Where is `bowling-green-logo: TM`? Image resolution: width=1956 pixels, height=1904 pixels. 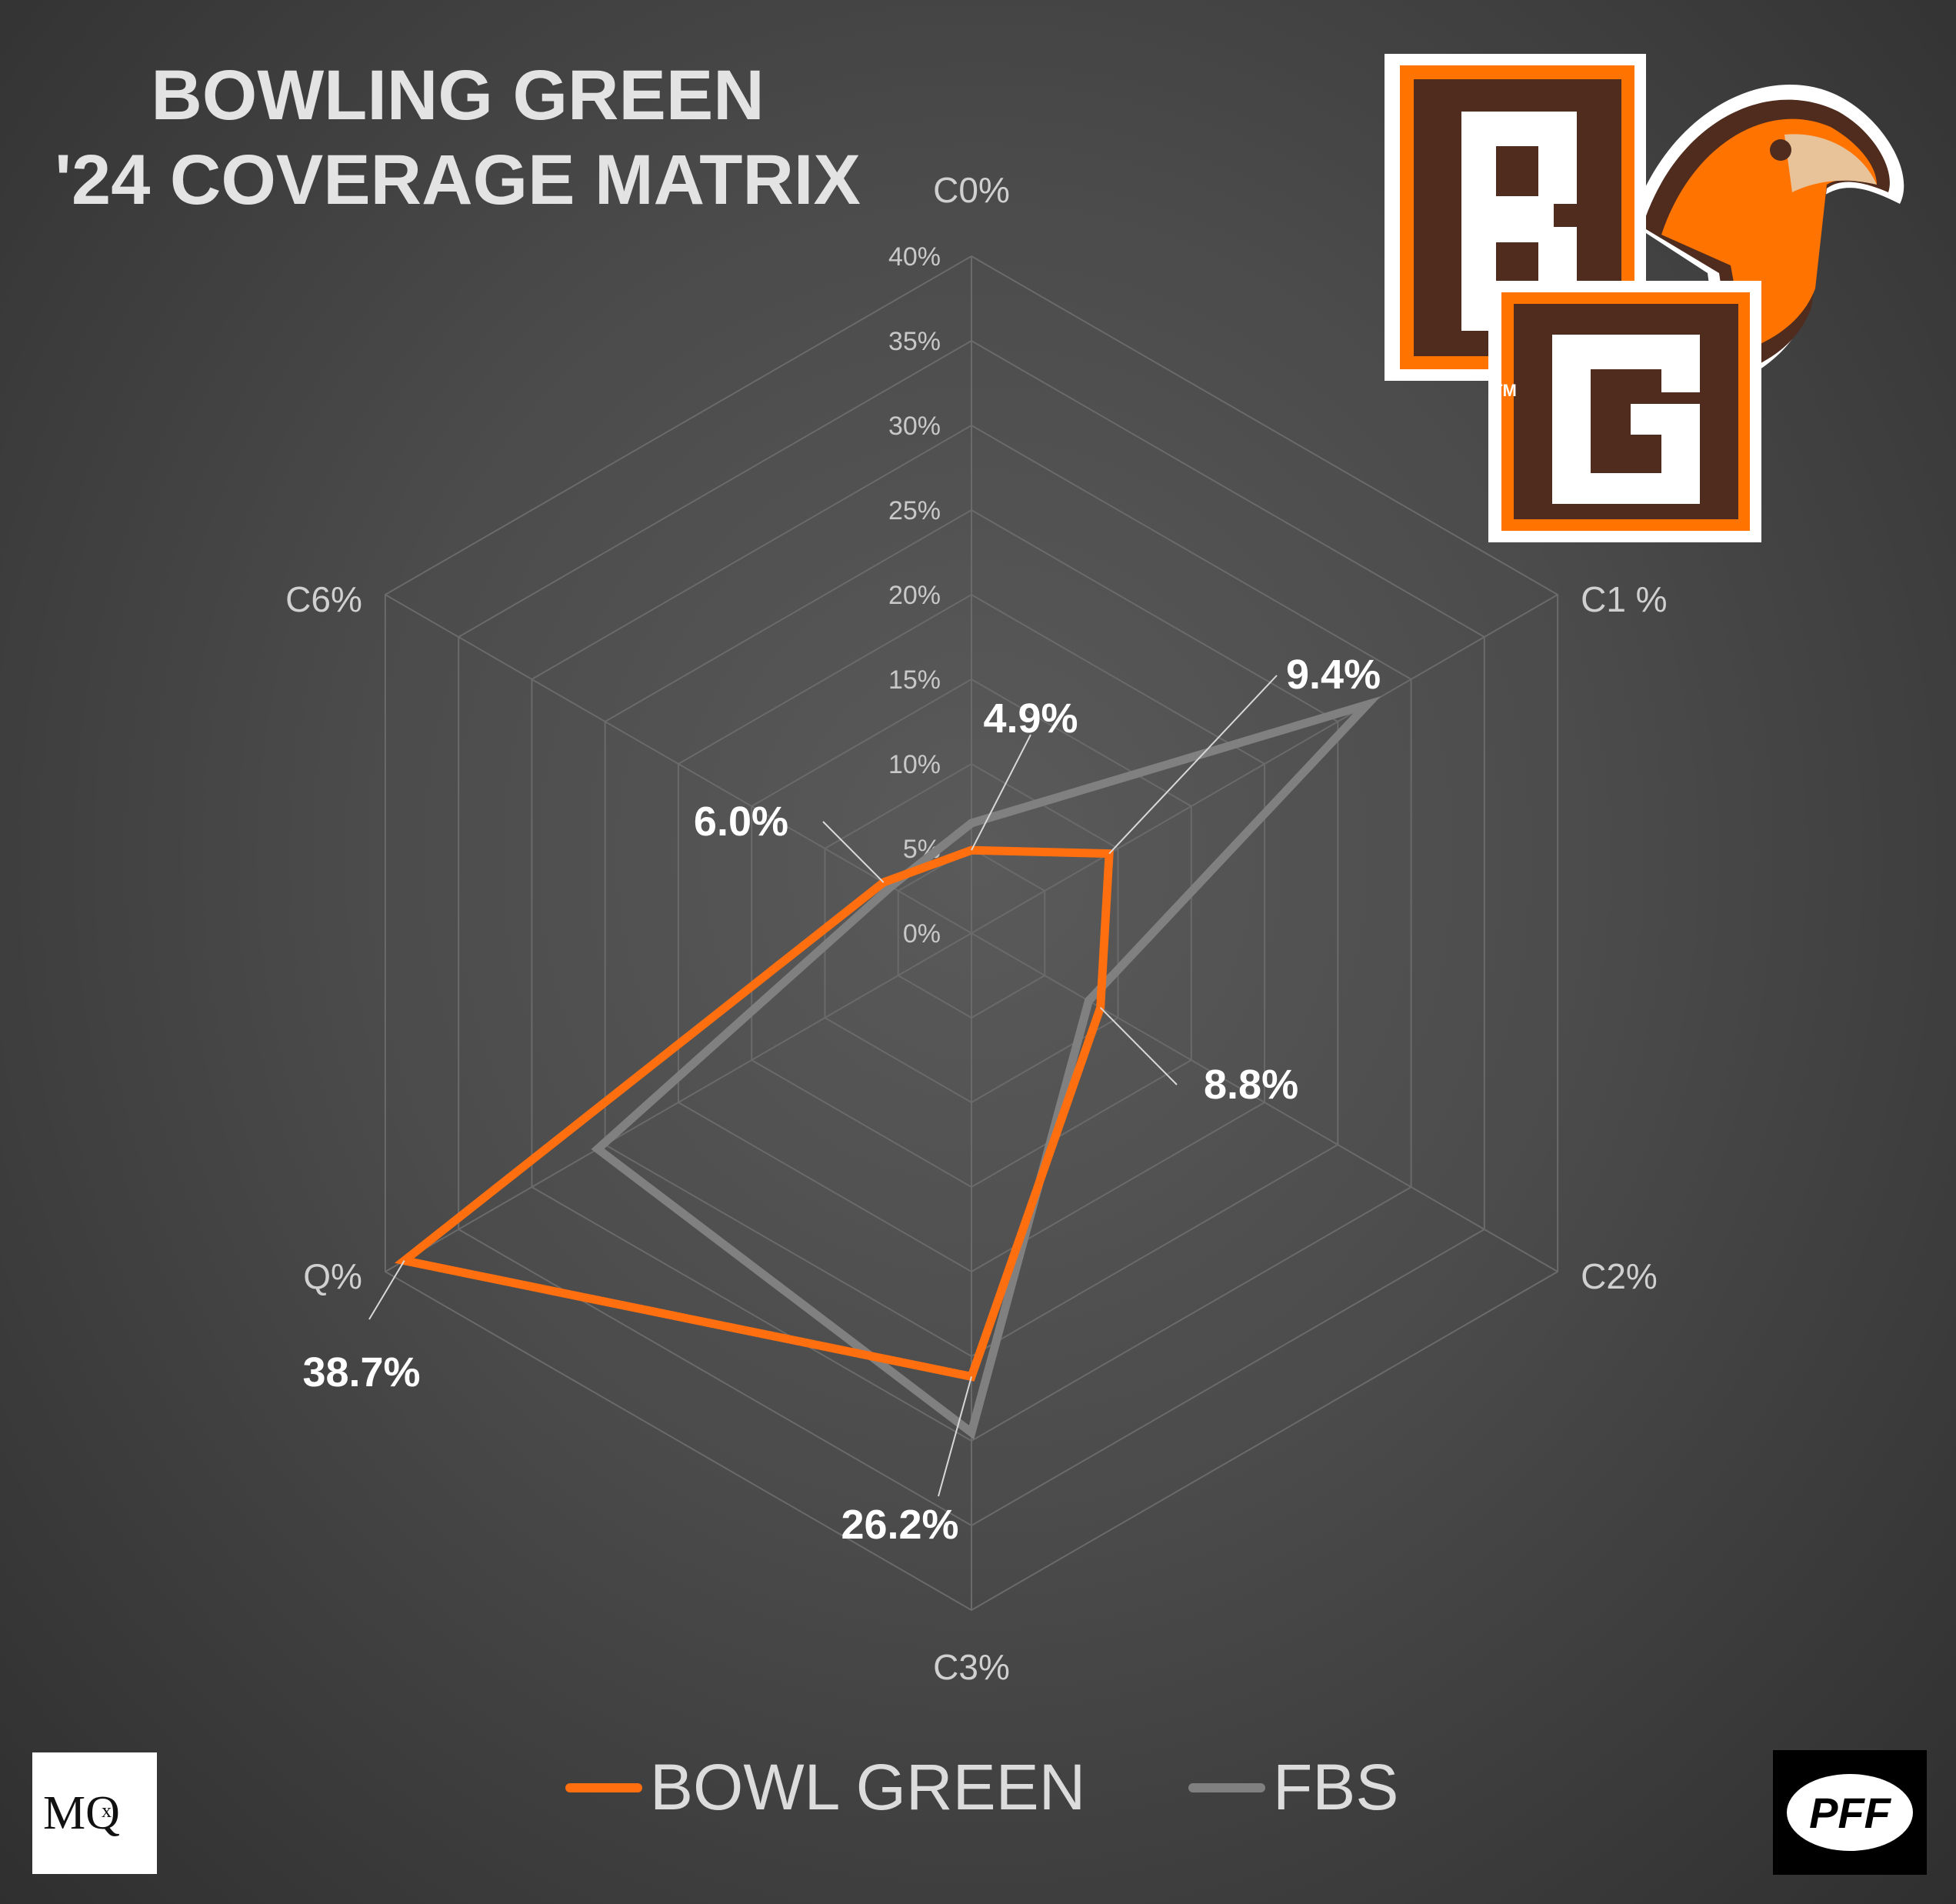
bowling-green-logo: TM is located at coordinates (1645, 298).